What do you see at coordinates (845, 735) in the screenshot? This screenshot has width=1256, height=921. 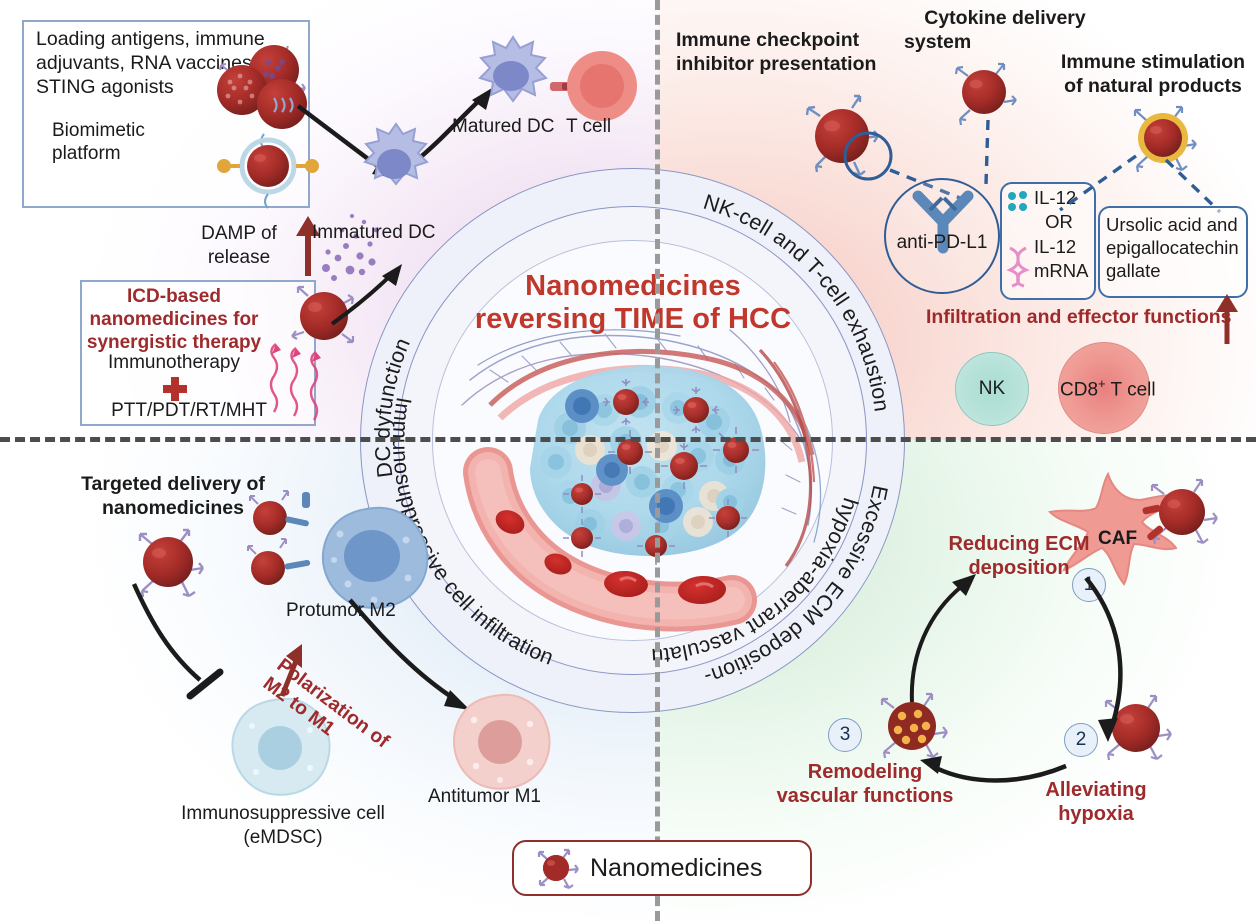 I see `step-number-3: 3` at bounding box center [845, 735].